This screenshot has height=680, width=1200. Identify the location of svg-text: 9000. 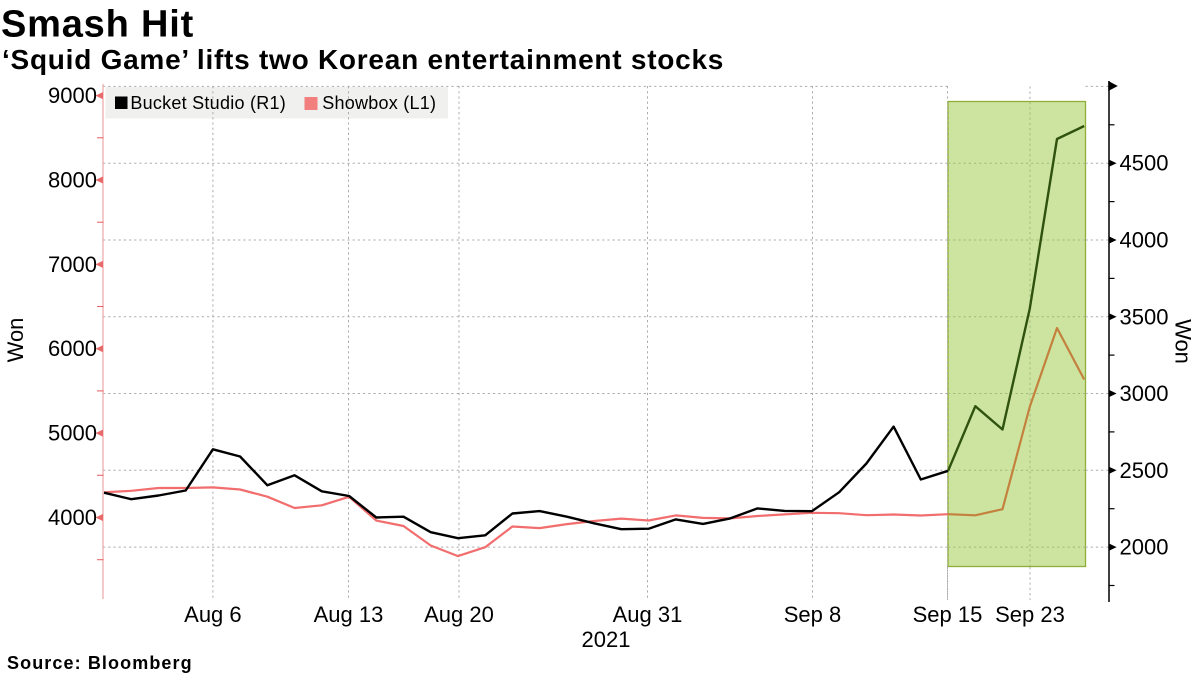
(72, 95).